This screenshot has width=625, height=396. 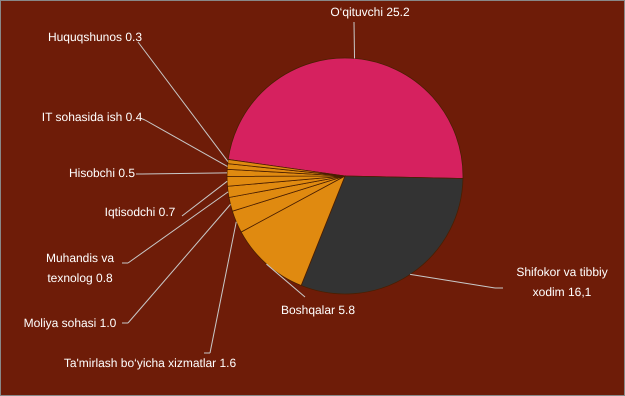 What do you see at coordinates (150, 363) in the screenshot?
I see `slice-label: Ta'mirlash bo‘yicha xizmatlar 1.6` at bounding box center [150, 363].